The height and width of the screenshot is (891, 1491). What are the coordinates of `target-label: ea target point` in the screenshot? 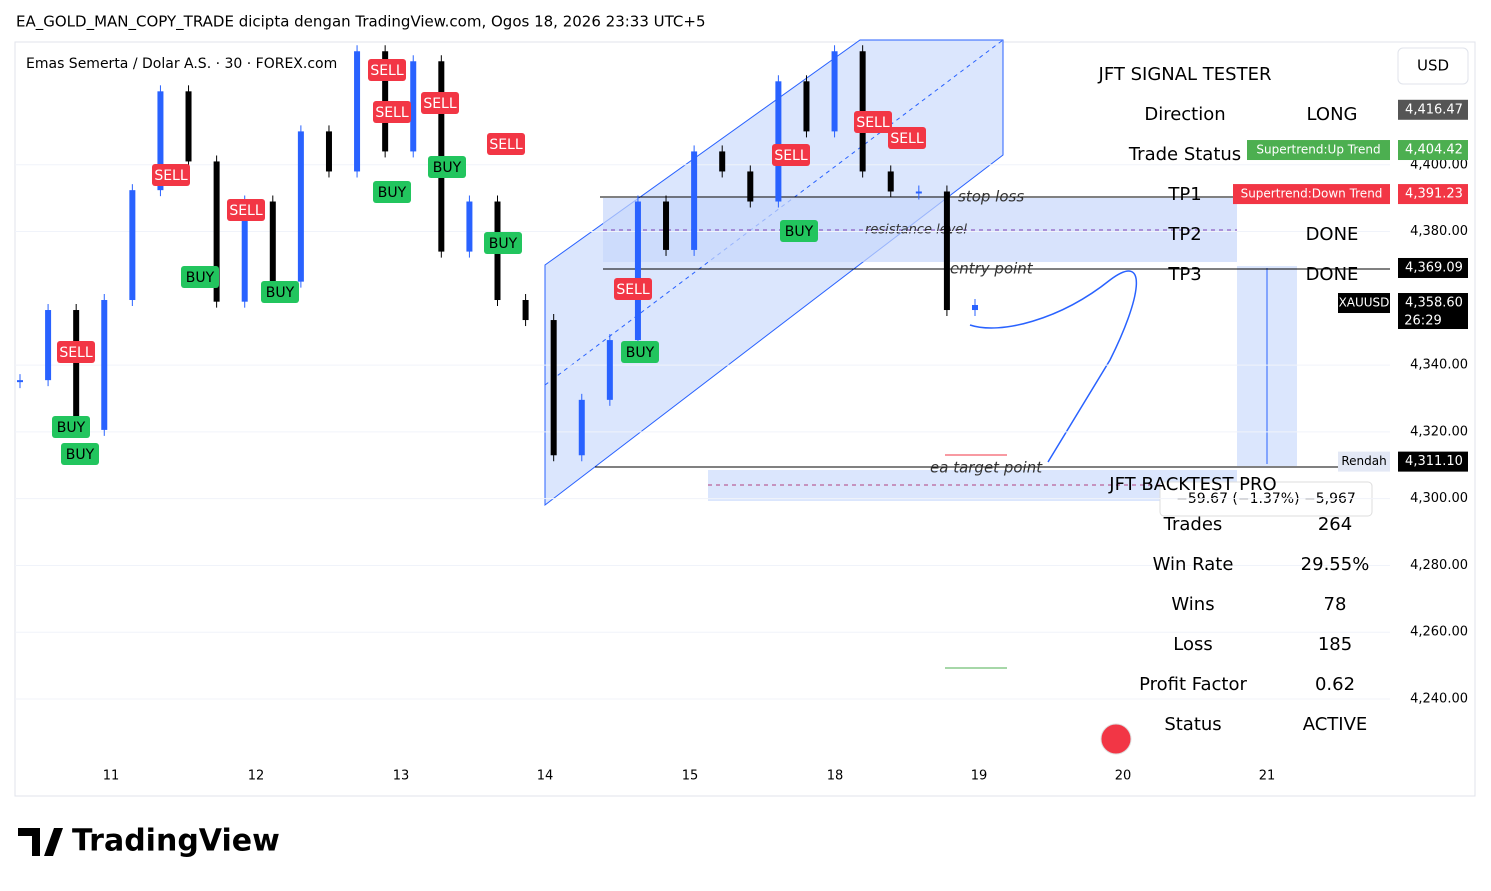 It's located at (986, 468).